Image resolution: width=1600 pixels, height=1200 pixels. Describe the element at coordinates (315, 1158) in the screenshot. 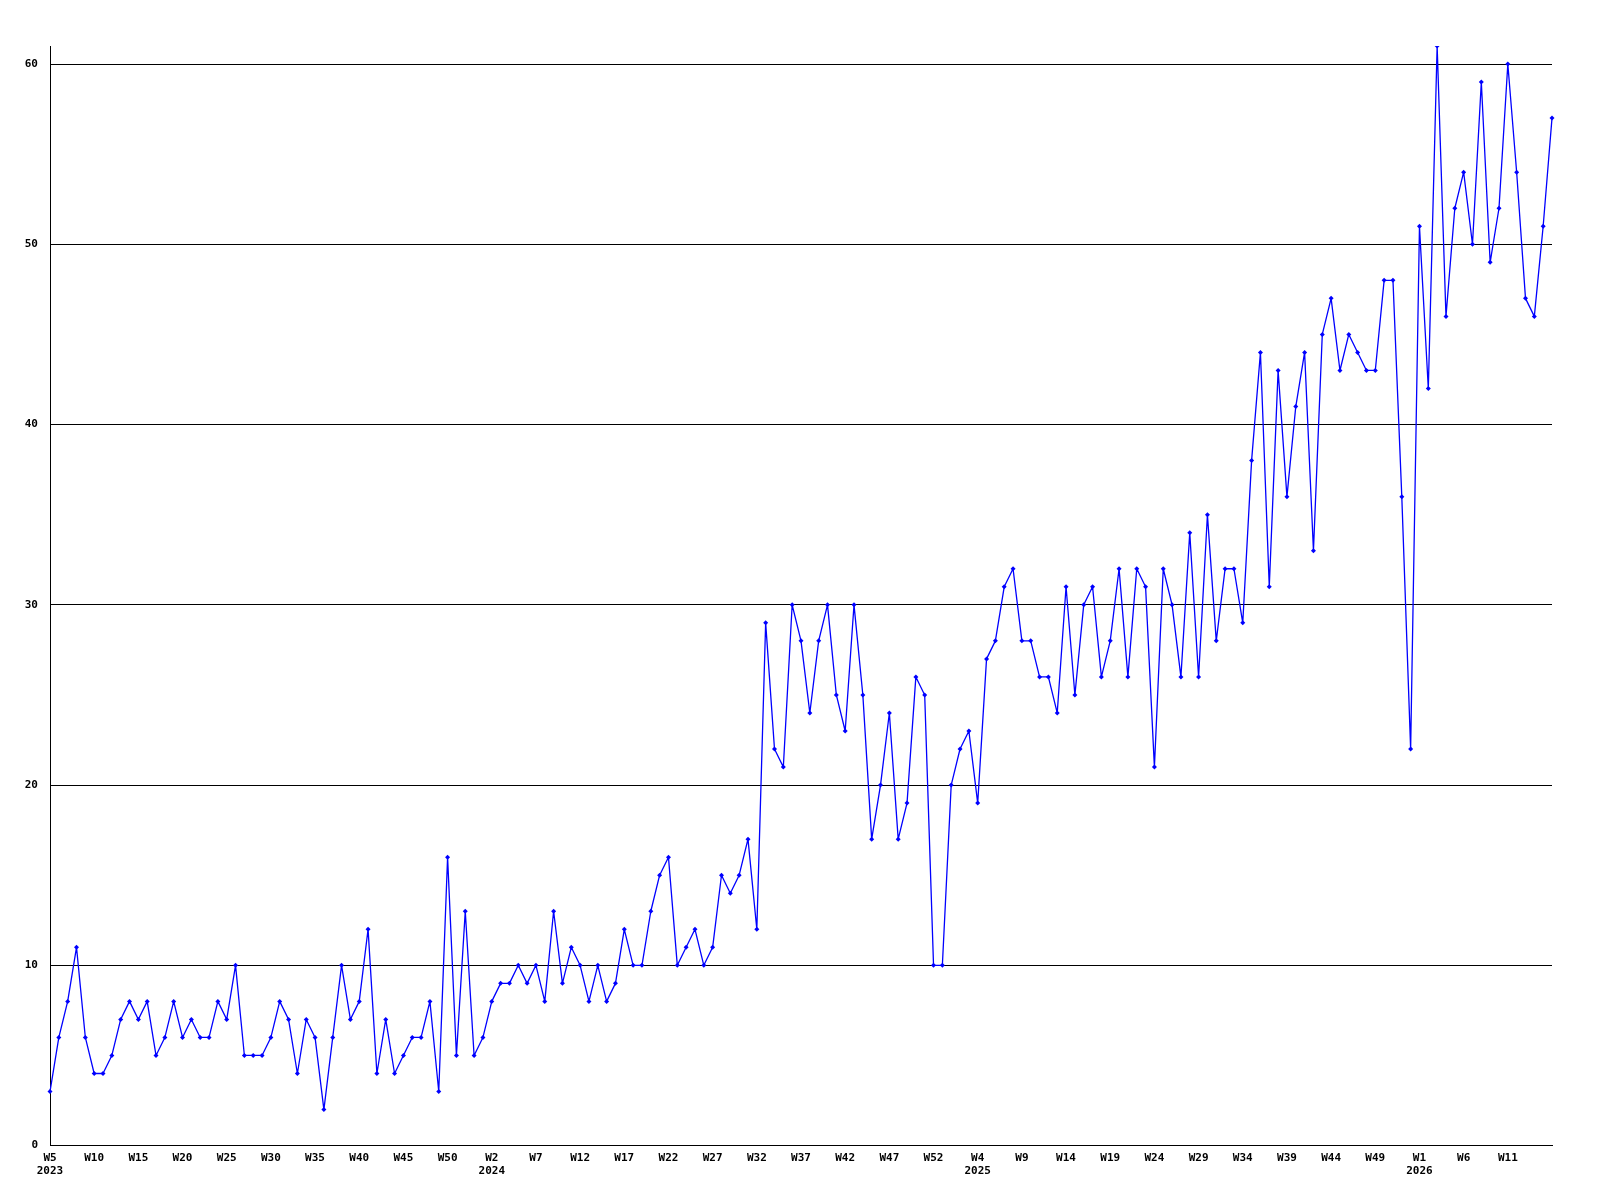

I see `x-tick-label: W35` at that location.